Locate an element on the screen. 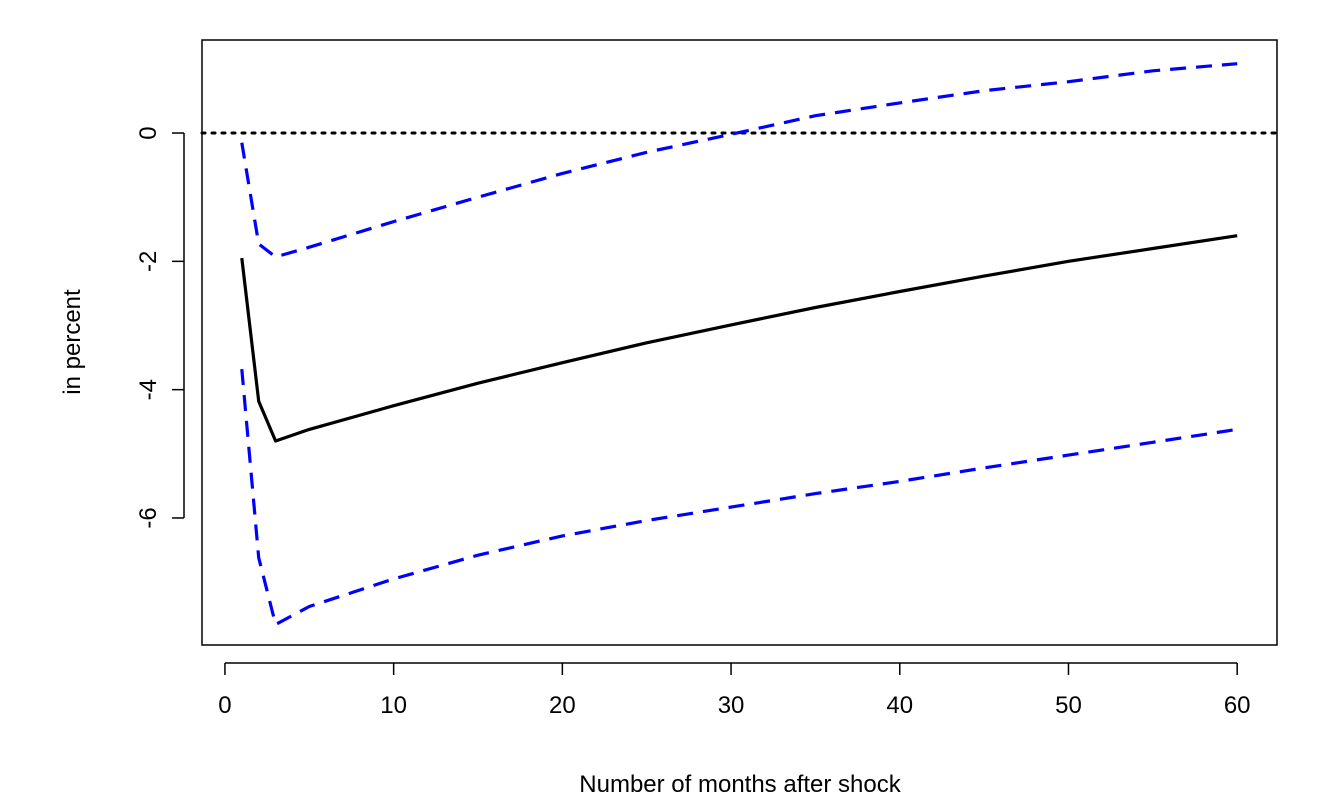 This screenshot has height=806, width=1344. x-tick-label: 60 is located at coordinates (1237, 705).